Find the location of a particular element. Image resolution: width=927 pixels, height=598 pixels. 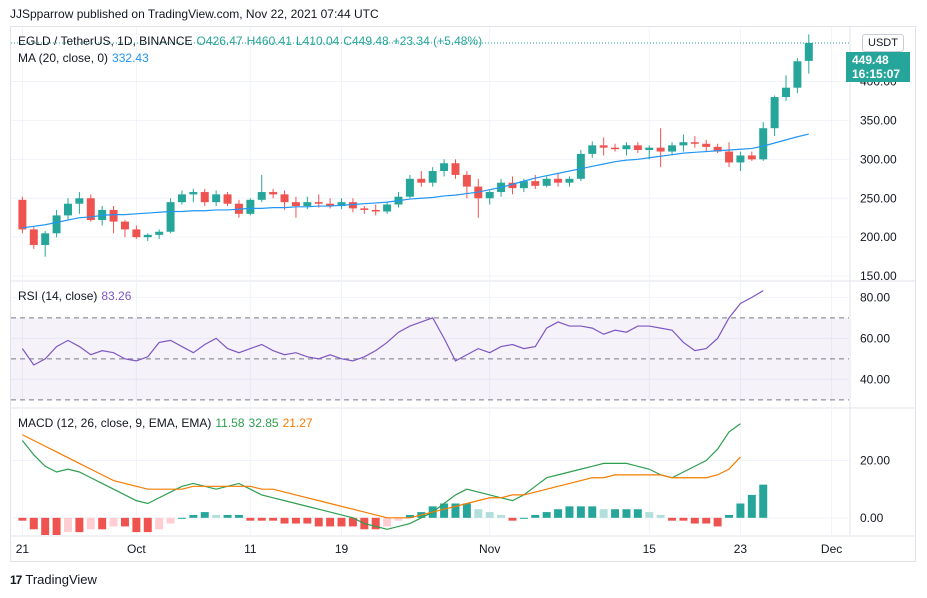

x-tick-label: 23 is located at coordinates (741, 549).